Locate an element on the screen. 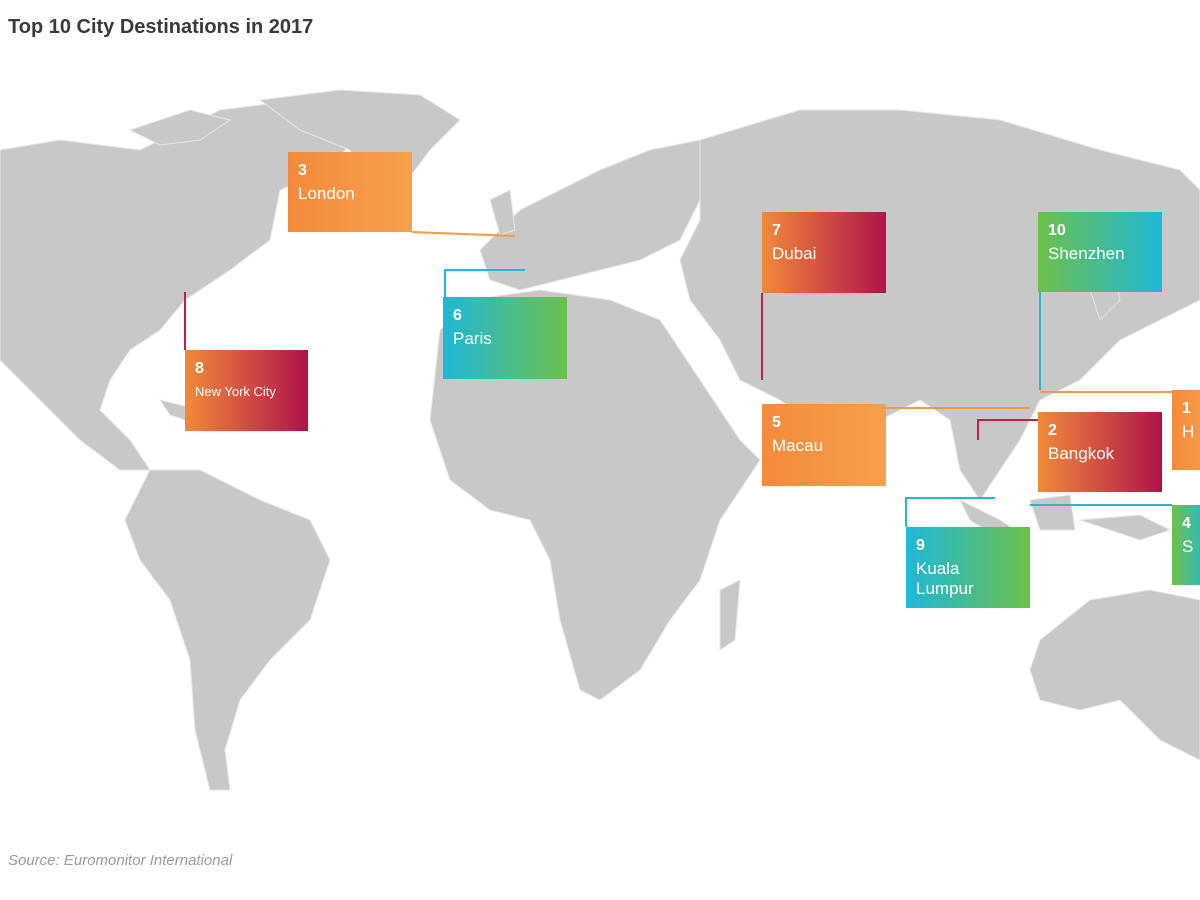 This screenshot has height=900, width=1200. city-name: S is located at coordinates (1188, 546).